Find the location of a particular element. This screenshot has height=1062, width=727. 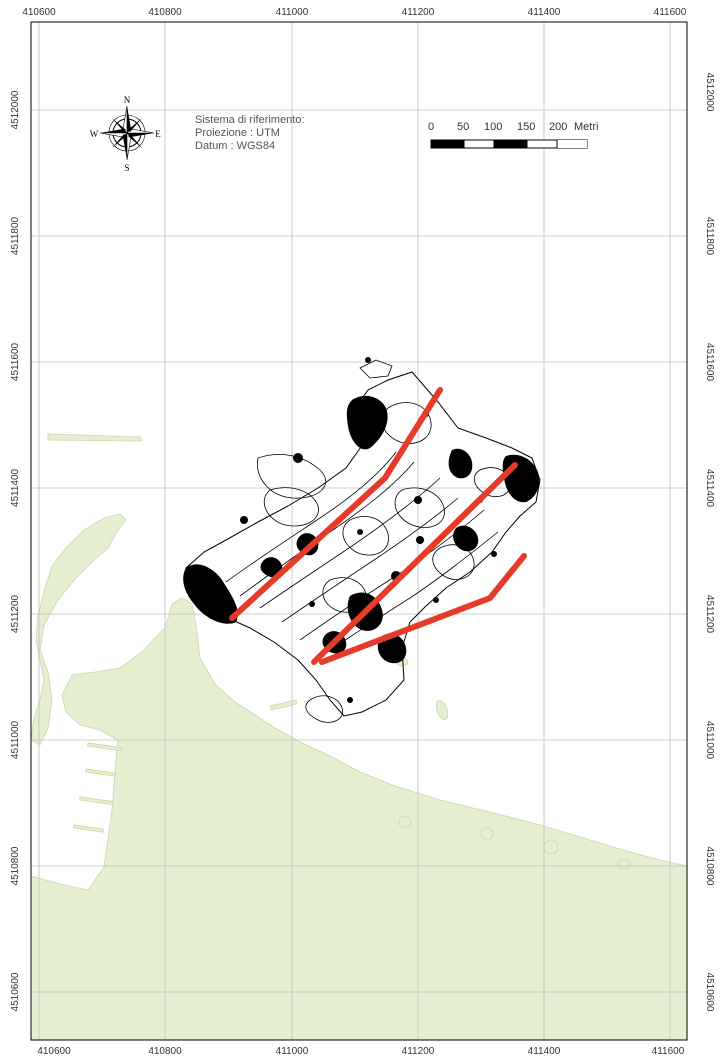

tick-left-4511000: 4511000 is located at coordinates (15, 739).